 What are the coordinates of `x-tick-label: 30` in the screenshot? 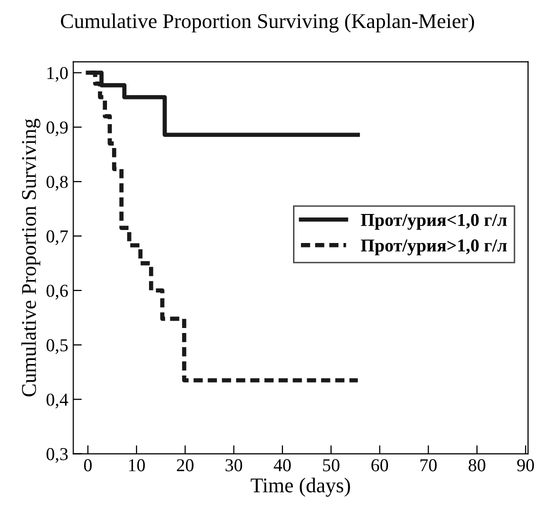 It's located at (234, 465).